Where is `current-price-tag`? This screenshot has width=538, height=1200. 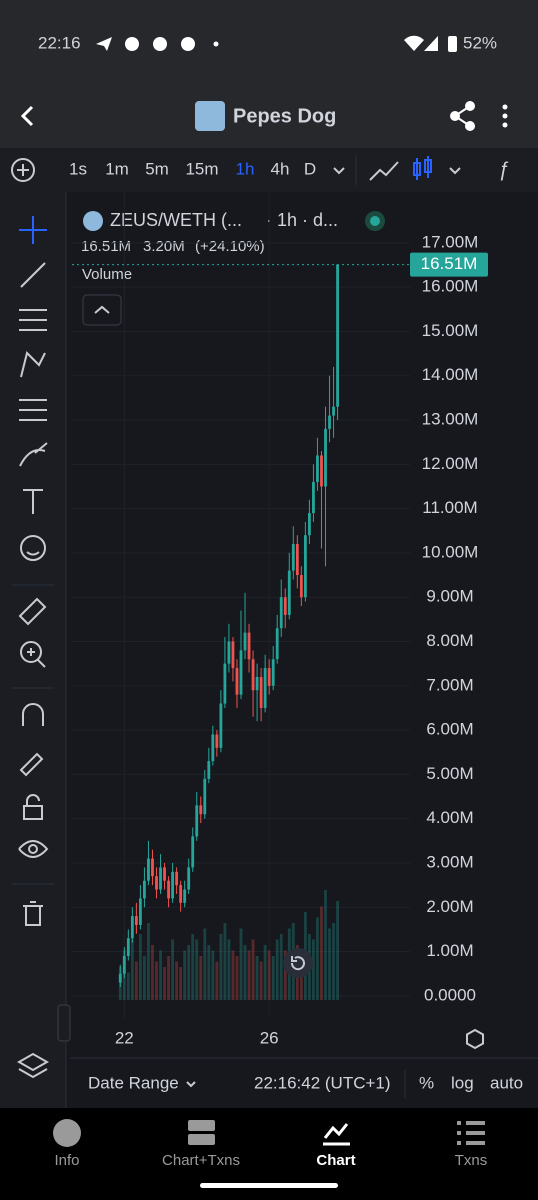
current-price-tag is located at coordinates (449, 264).